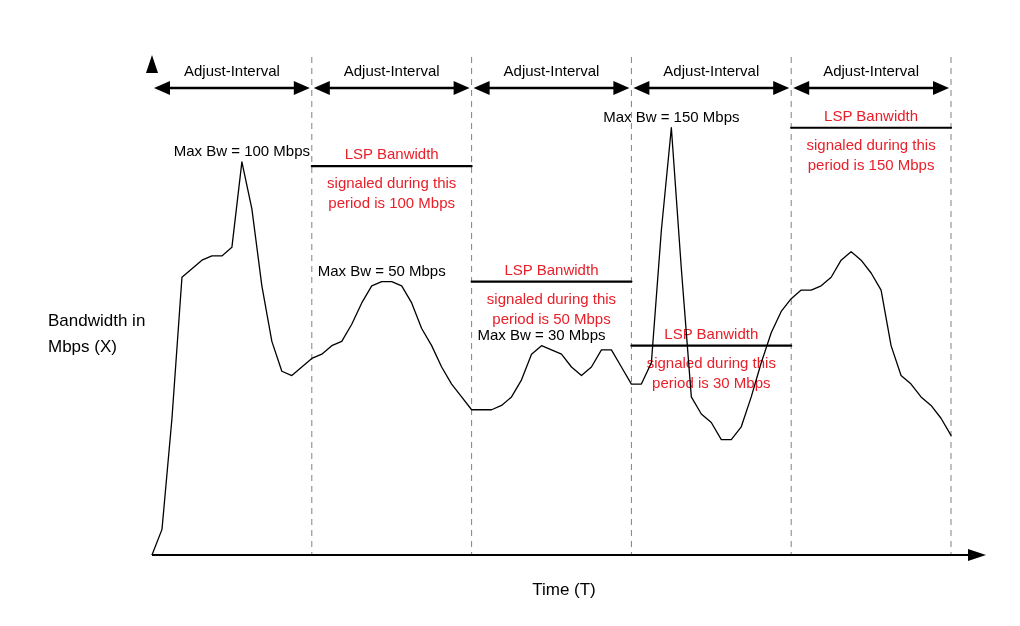  Describe the element at coordinates (97, 334) in the screenshot. I see `y-axis-title: Bandwidth in Mbps (X)` at that location.